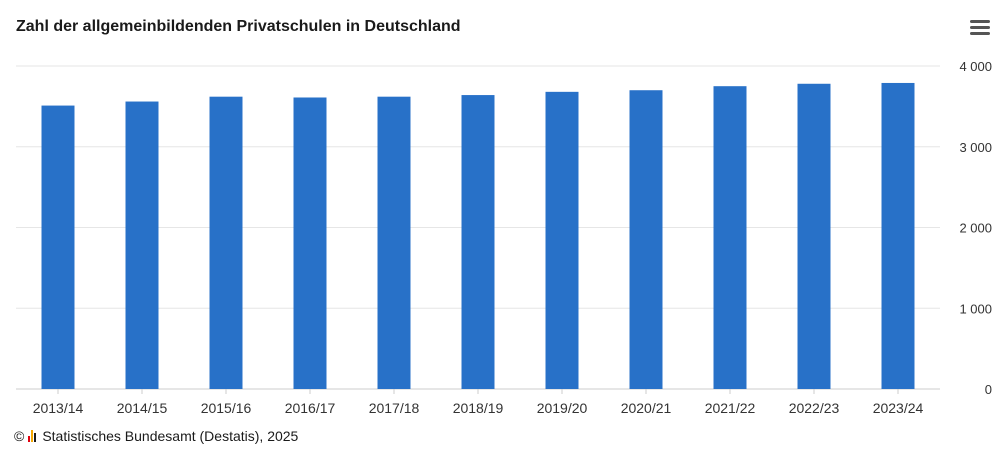 Image resolution: width=1000 pixels, height=454 pixels. What do you see at coordinates (730, 408) in the screenshot?
I see `x-tick-label: 2021/22` at bounding box center [730, 408].